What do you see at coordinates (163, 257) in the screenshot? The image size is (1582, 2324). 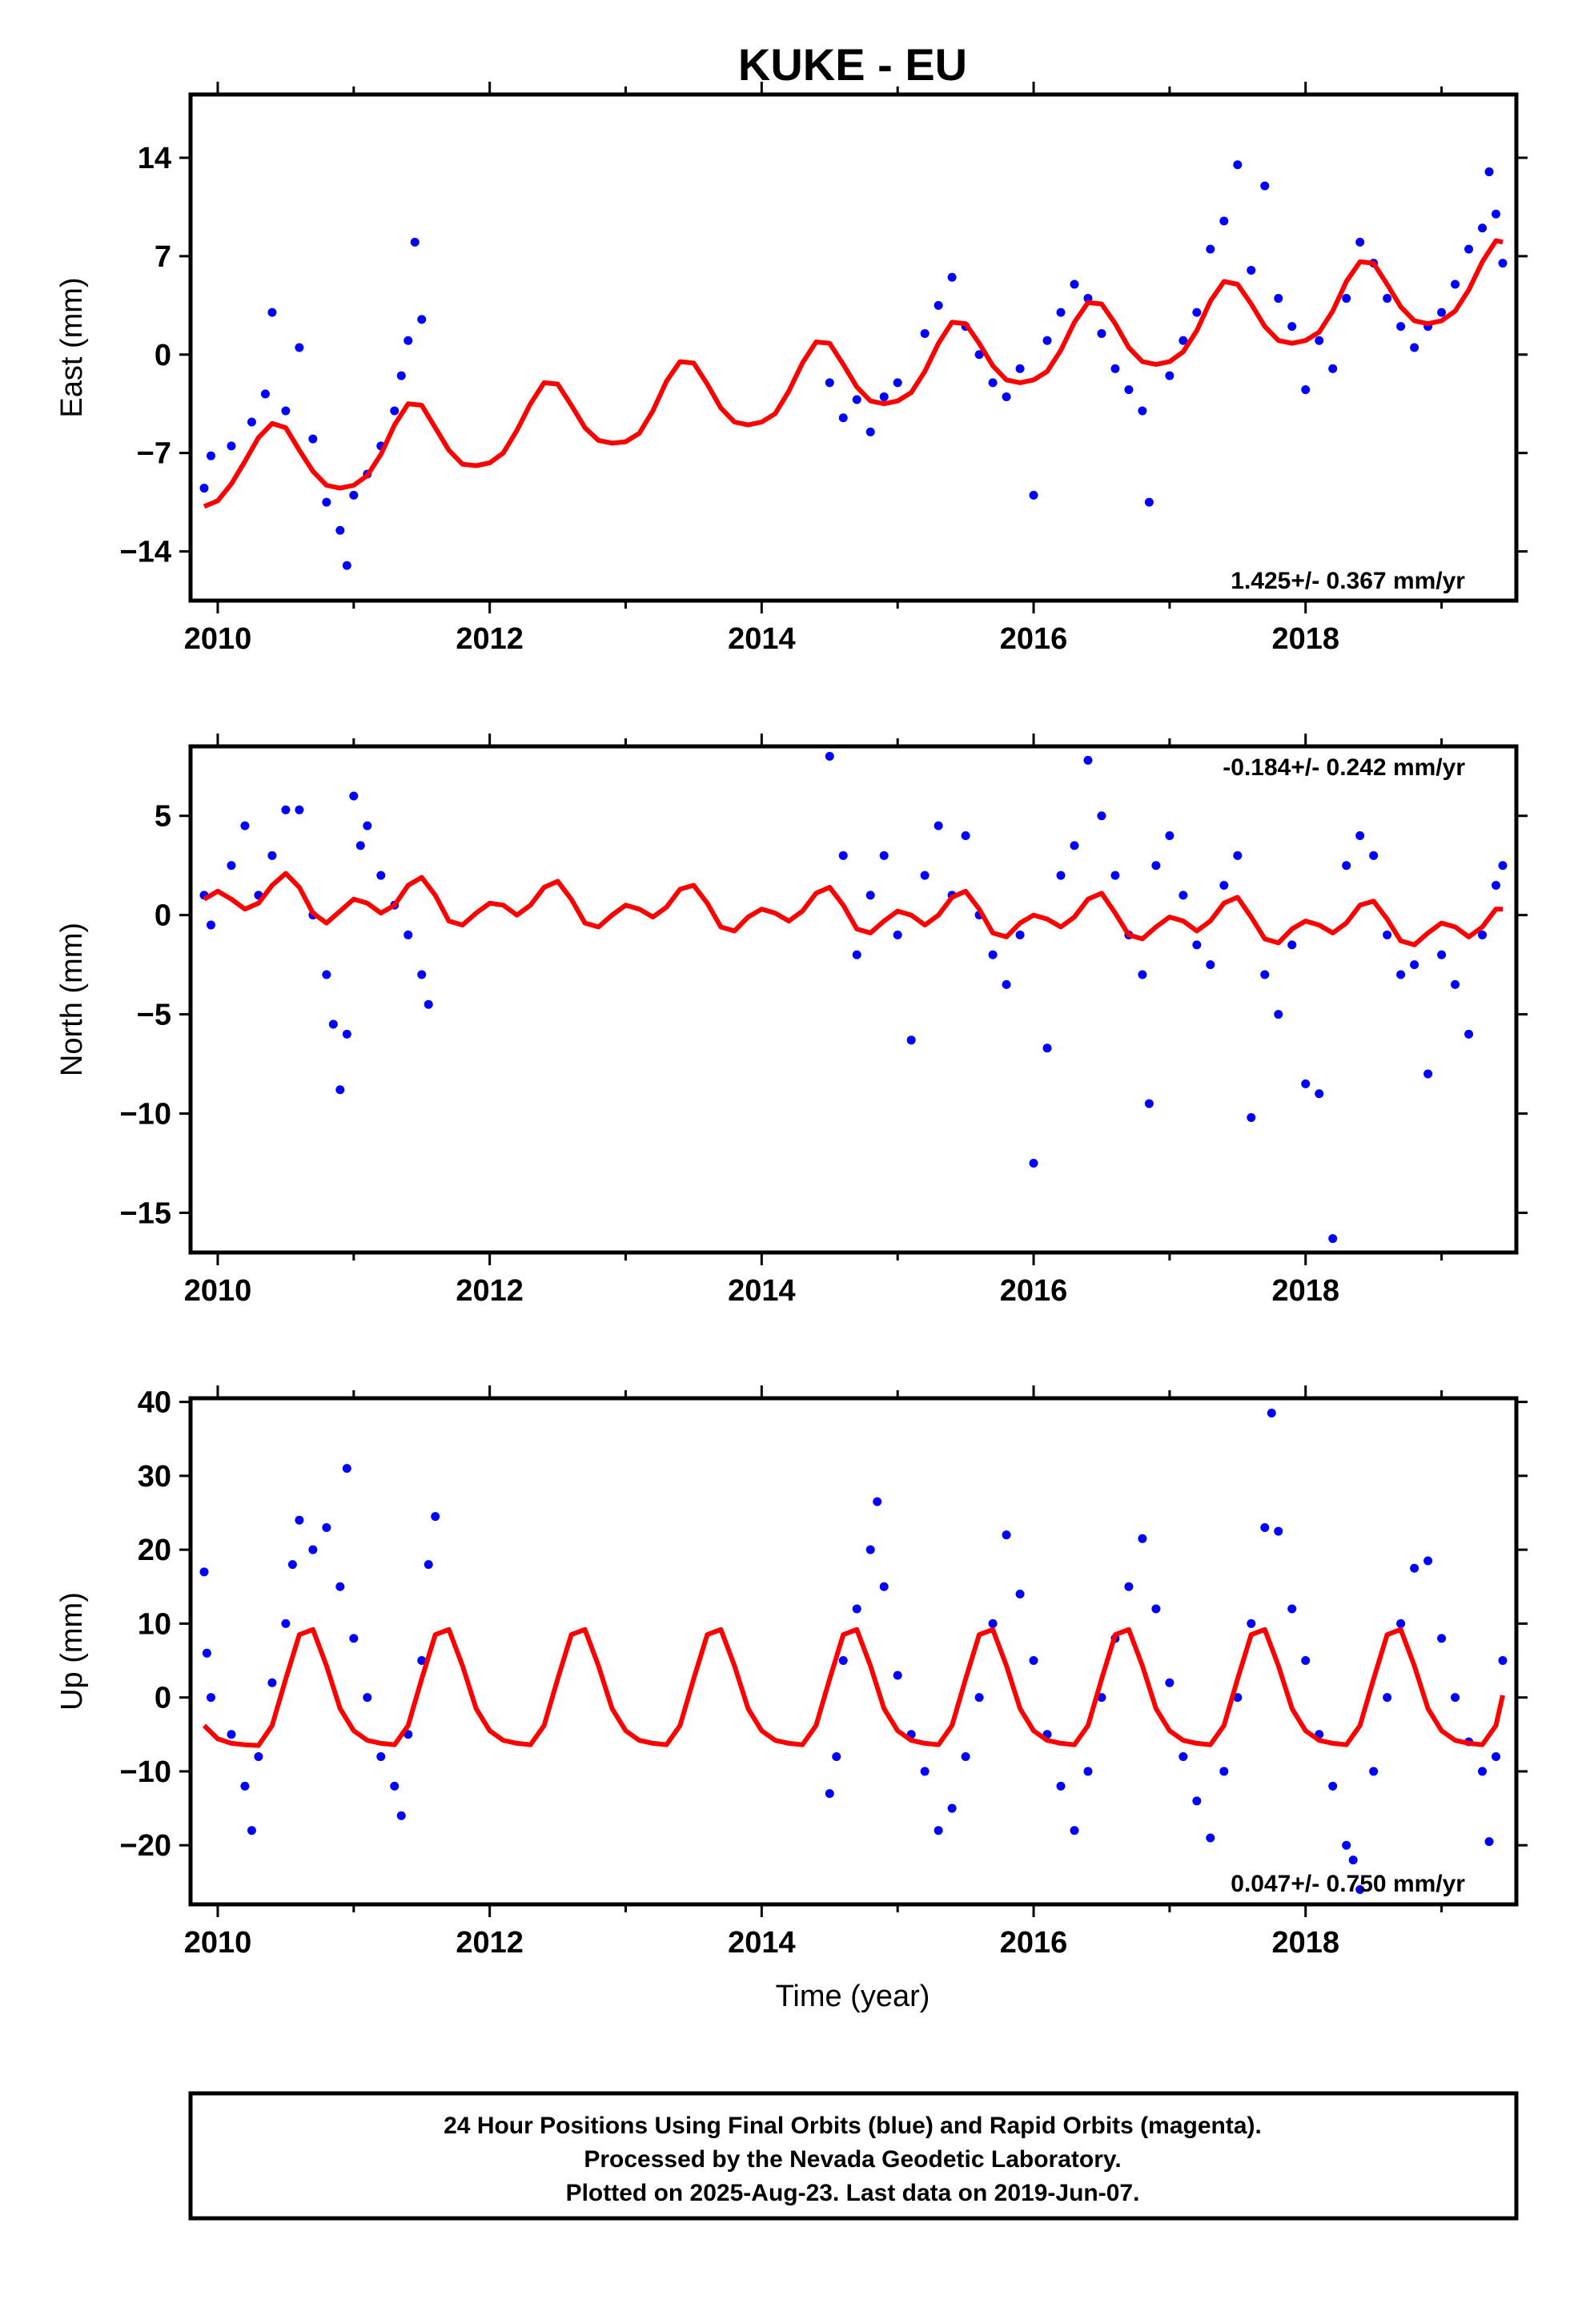 I see `y-tick-label: 7` at bounding box center [163, 257].